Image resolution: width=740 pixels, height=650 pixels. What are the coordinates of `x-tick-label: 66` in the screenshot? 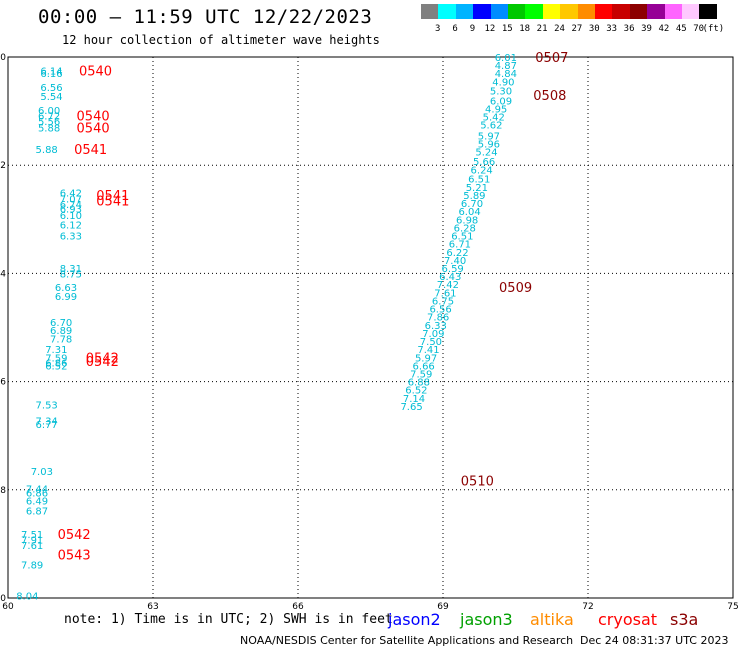 It's located at (298, 607).